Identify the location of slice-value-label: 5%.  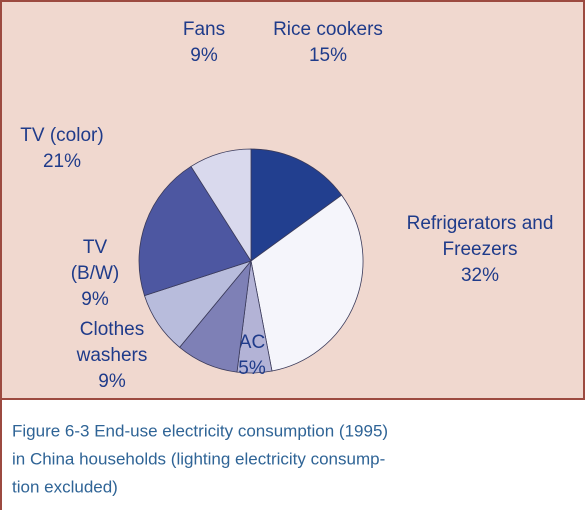
(252, 368).